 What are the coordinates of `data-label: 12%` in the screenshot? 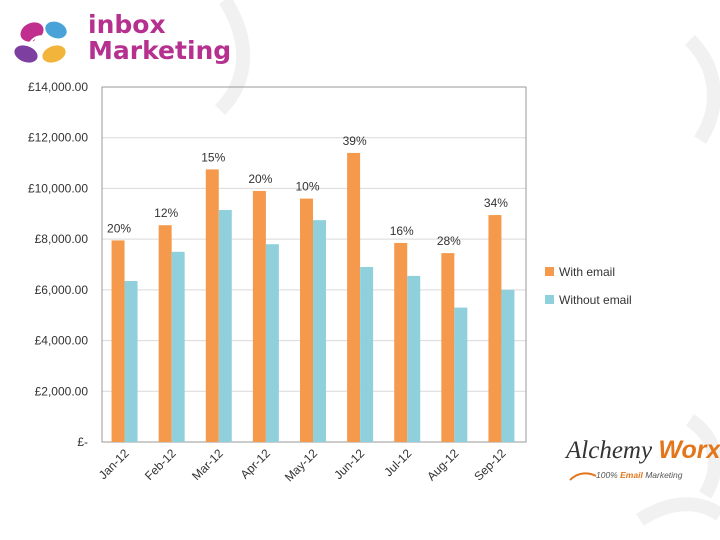 It's located at (166, 213).